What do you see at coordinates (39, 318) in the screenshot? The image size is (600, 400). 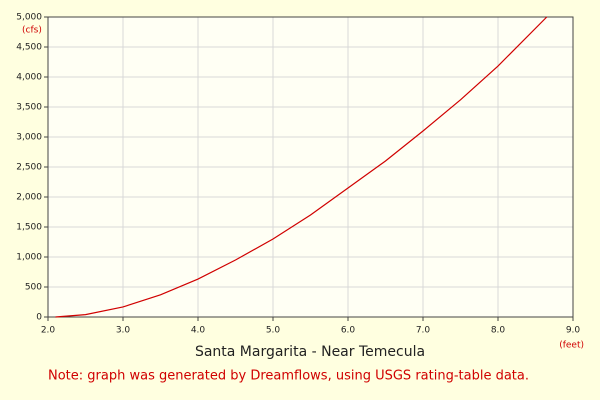 I see `y-tick-label: 0` at bounding box center [39, 318].